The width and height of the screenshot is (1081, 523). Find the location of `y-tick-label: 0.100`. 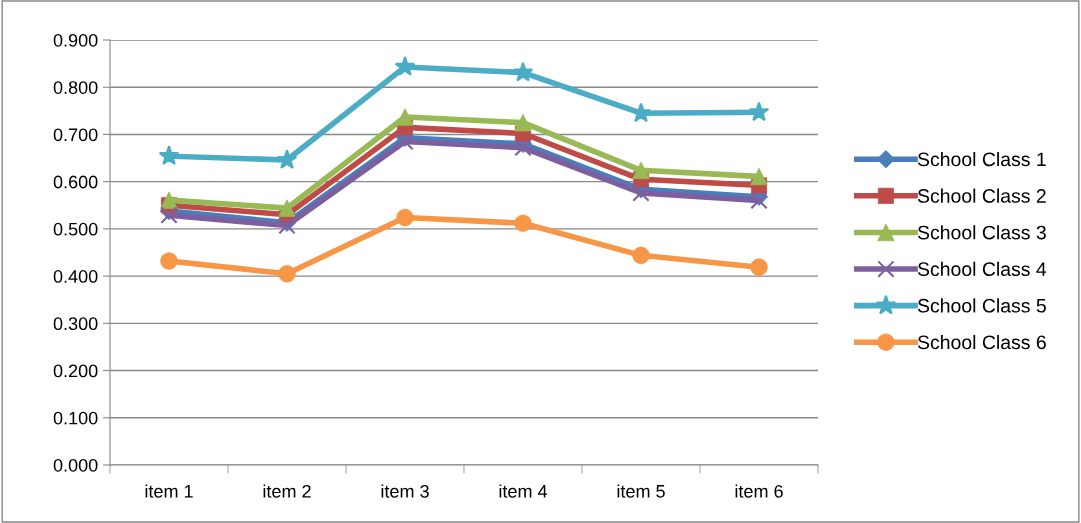

y-tick-label: 0.100 is located at coordinates (75, 418).